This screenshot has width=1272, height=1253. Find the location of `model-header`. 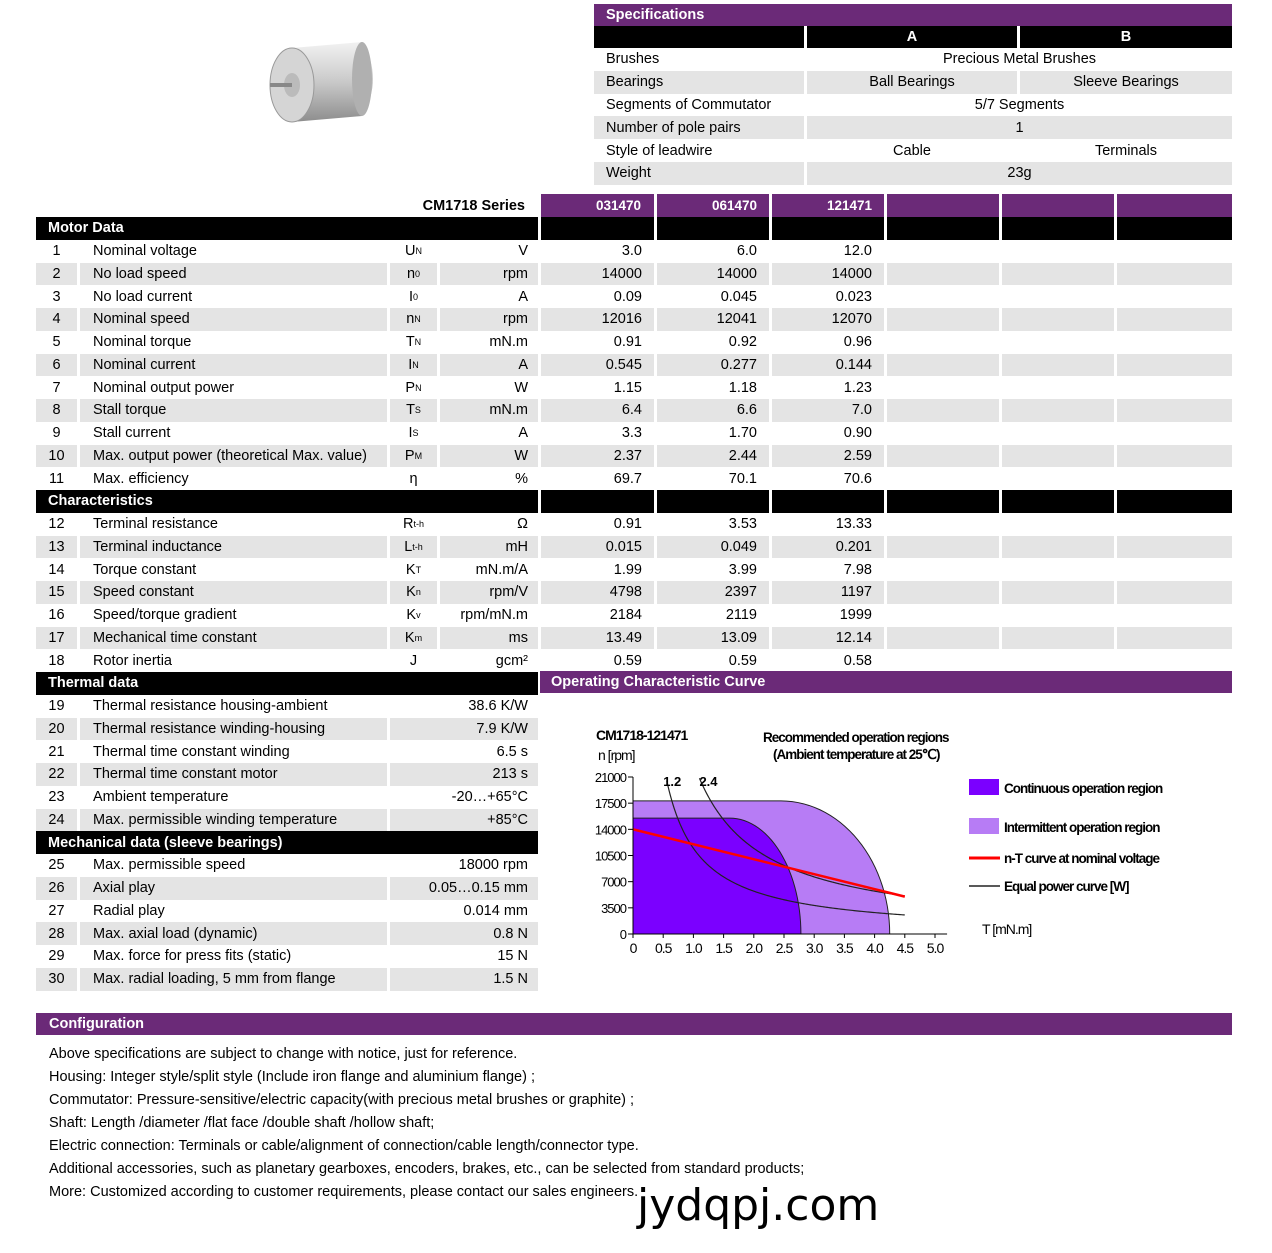

model-header is located at coordinates (1174, 205).